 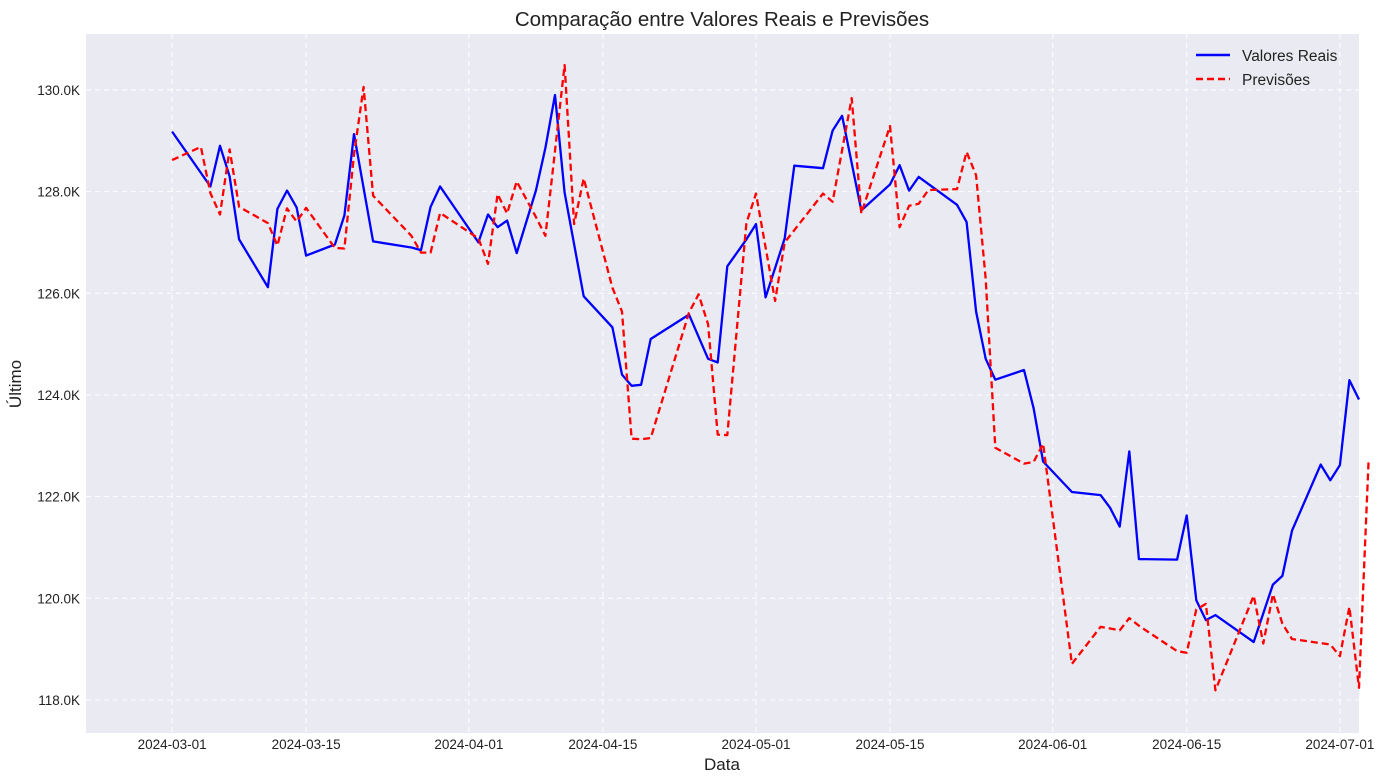 I want to click on x-tick-label: 2024-03-01, so click(x=172, y=744).